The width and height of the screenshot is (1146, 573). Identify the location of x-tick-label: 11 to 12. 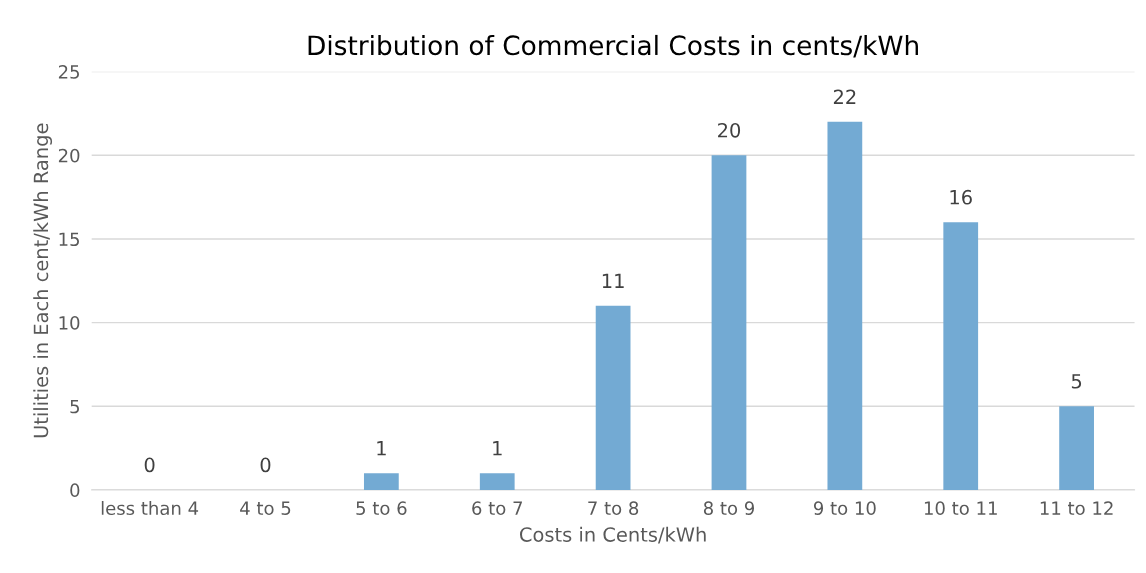
(1076, 508).